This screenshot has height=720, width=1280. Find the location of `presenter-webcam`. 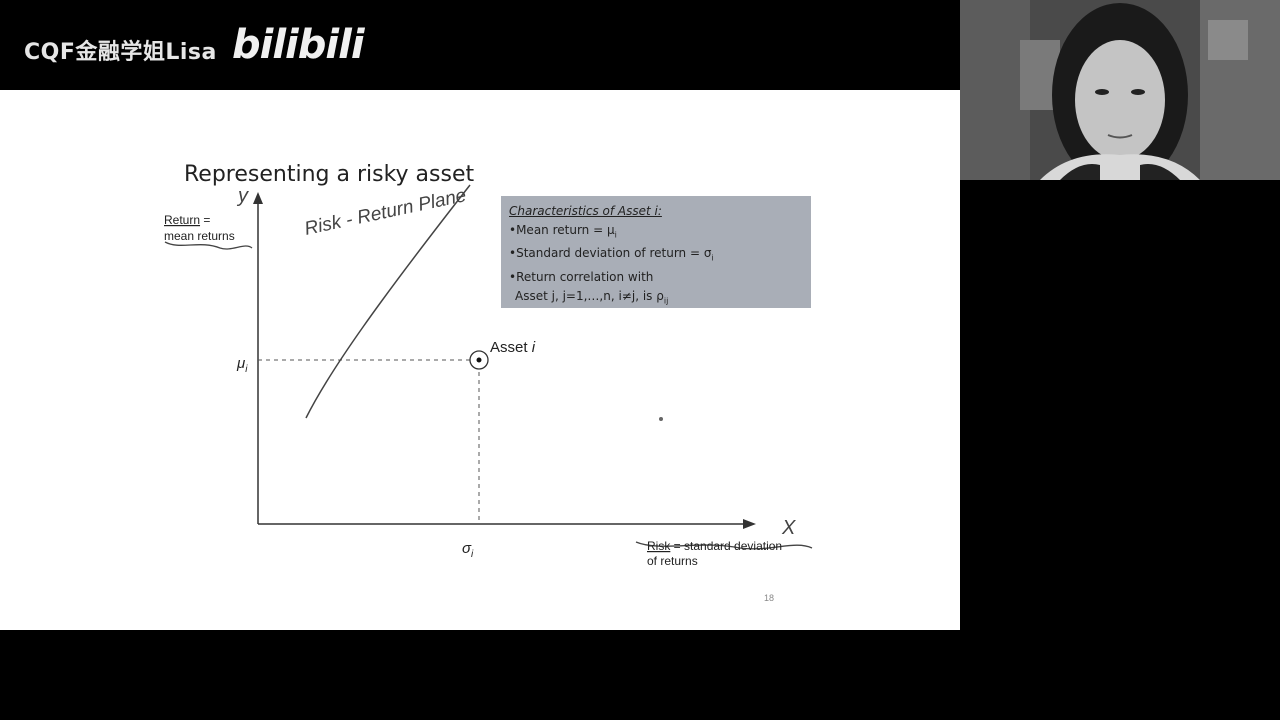

presenter-webcam is located at coordinates (1120, 90).